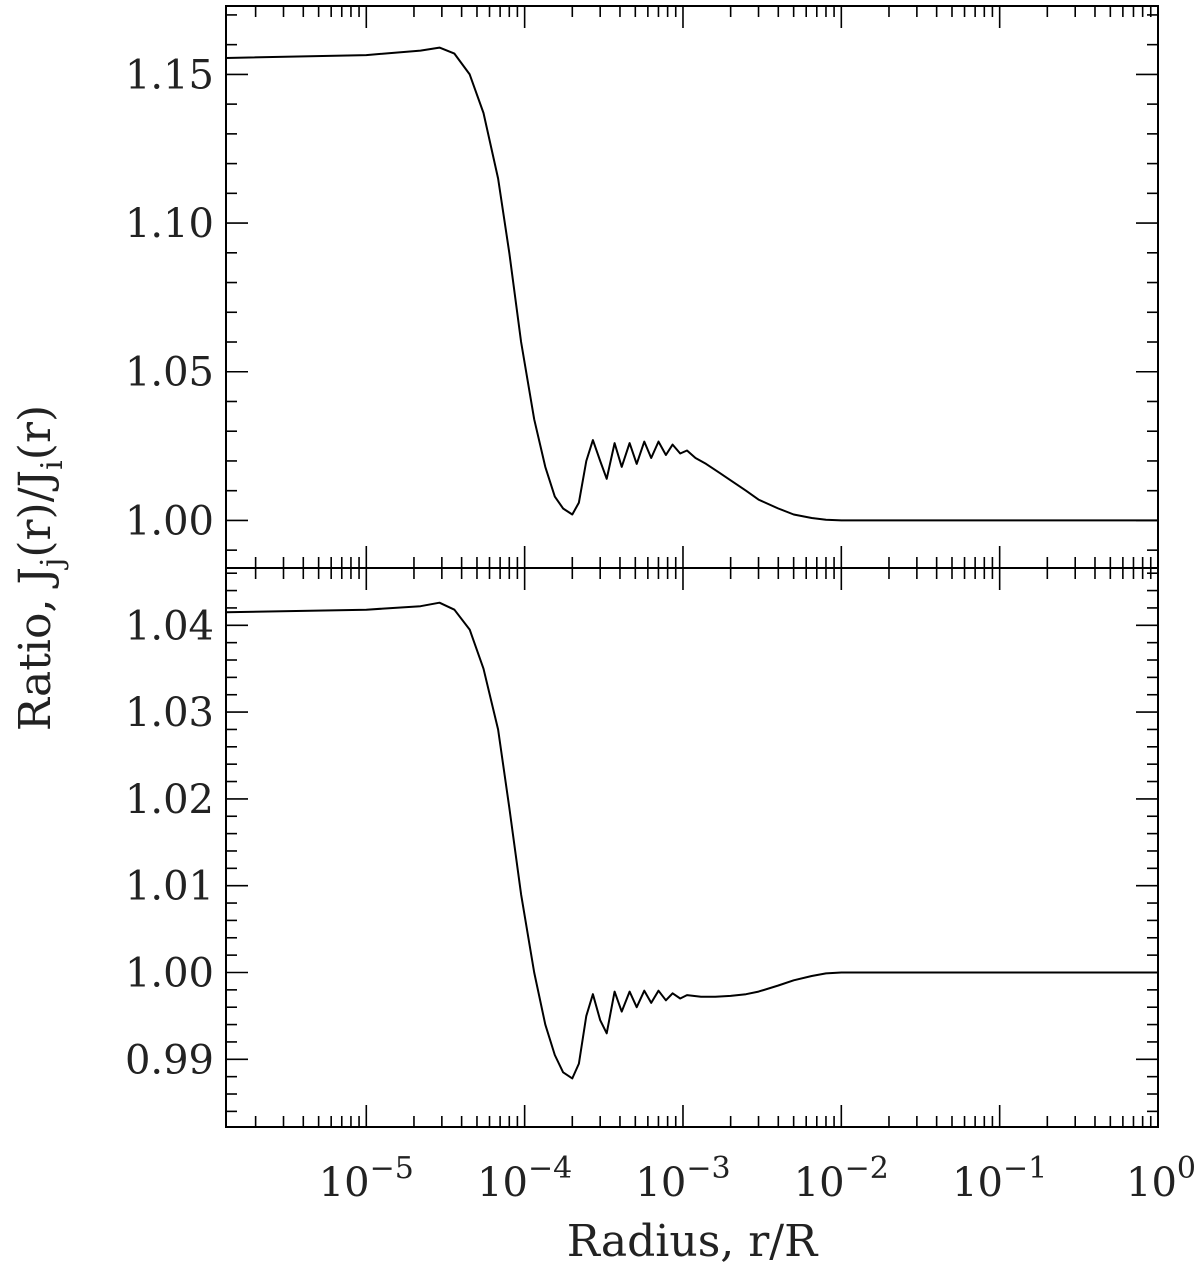  I want to click on bottom-panel-y-tick-labels: 0.99 1.00 1.01 1.02 1.03 1.04, so click(169, 843).